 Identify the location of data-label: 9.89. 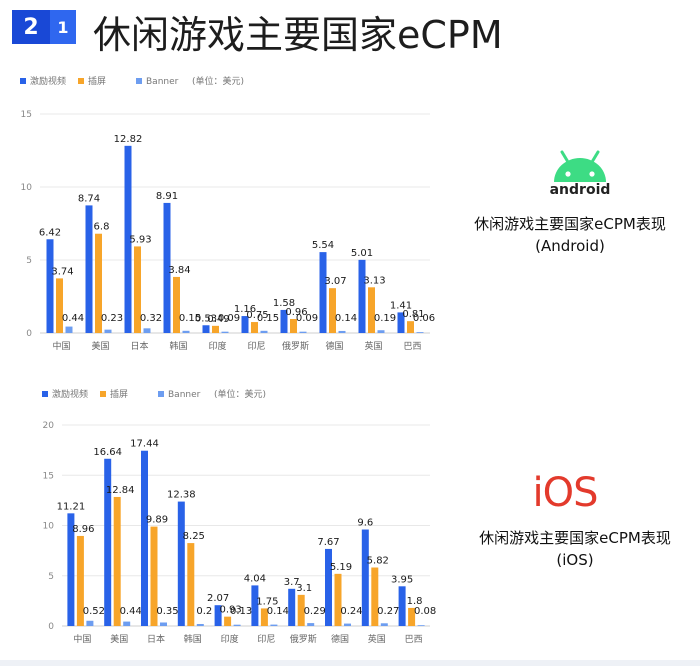
(157, 520).